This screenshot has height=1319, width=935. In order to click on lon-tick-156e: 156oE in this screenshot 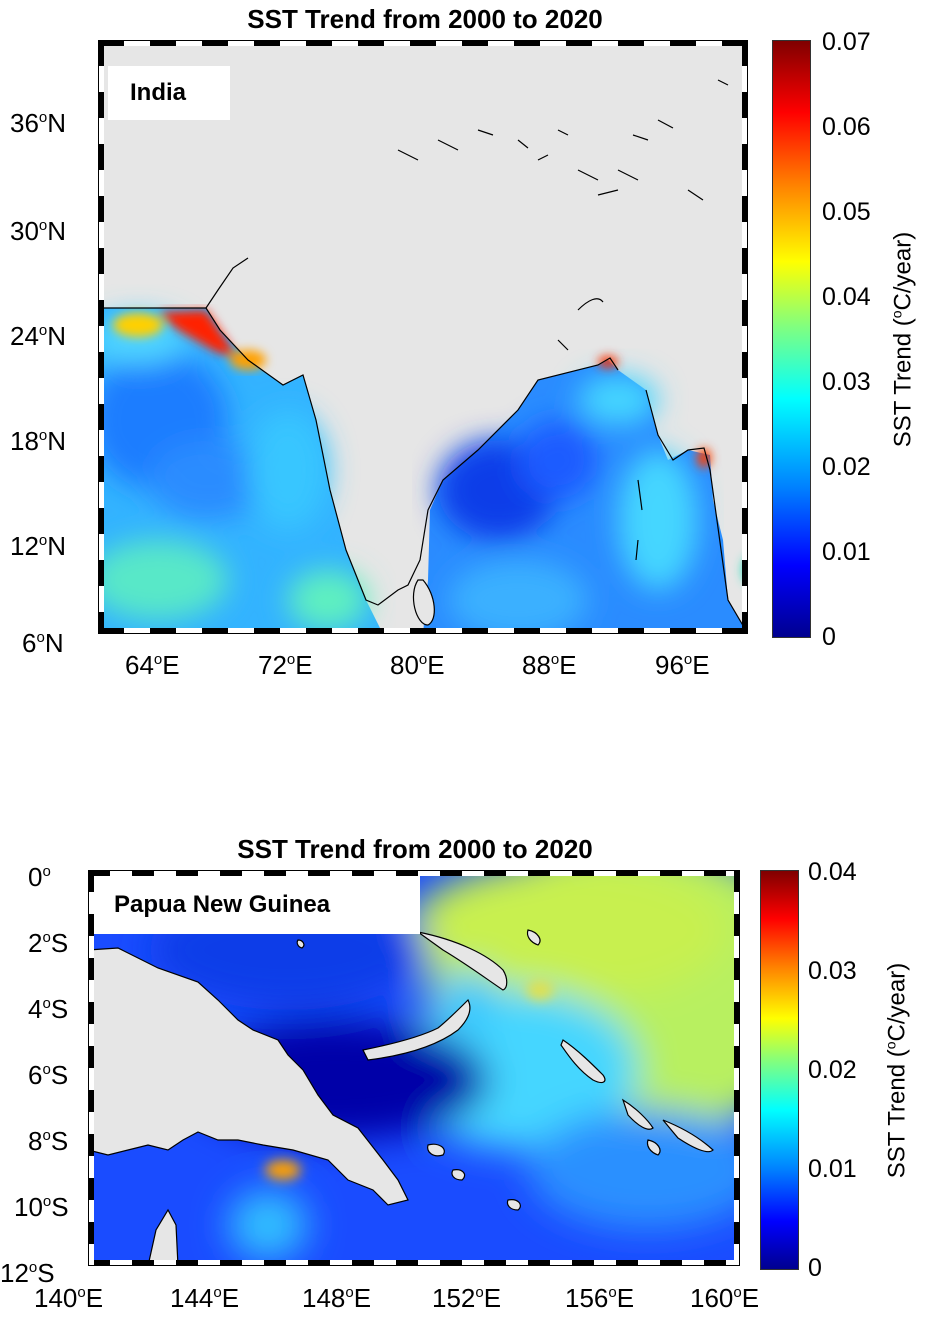, I will do `click(600, 1298)`.